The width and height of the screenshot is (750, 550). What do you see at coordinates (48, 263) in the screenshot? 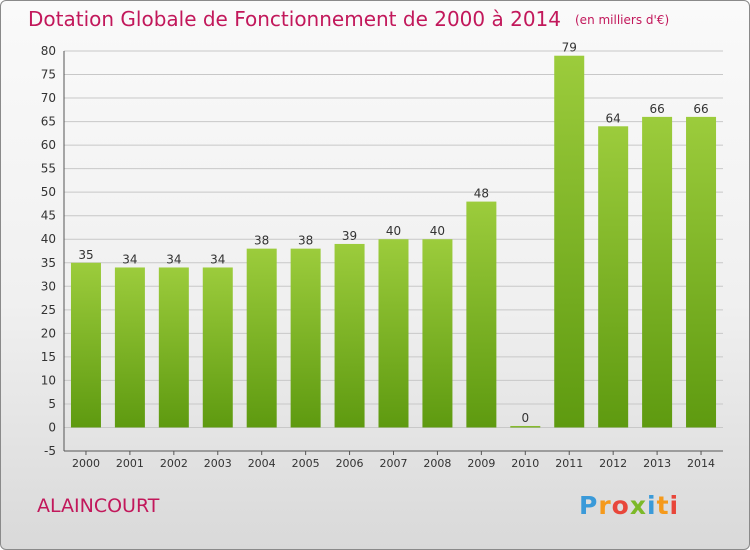
I see `y-tick-label: 35` at bounding box center [48, 263].